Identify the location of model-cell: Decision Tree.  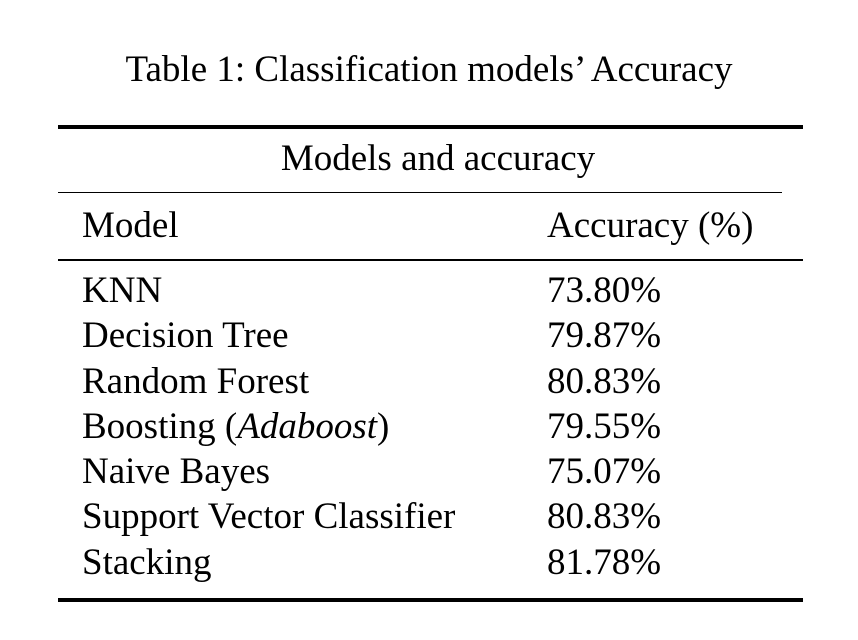
(185, 336).